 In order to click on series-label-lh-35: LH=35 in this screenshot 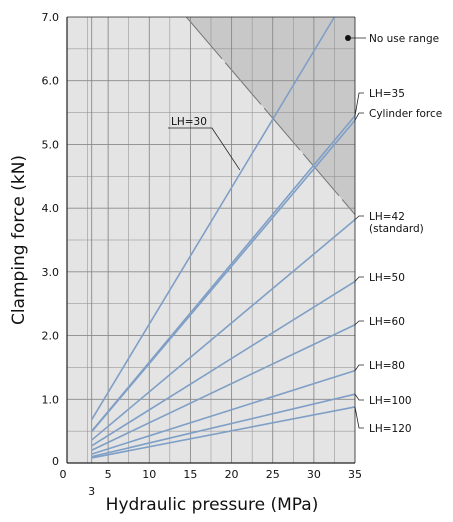, I will do `click(387, 94)`.